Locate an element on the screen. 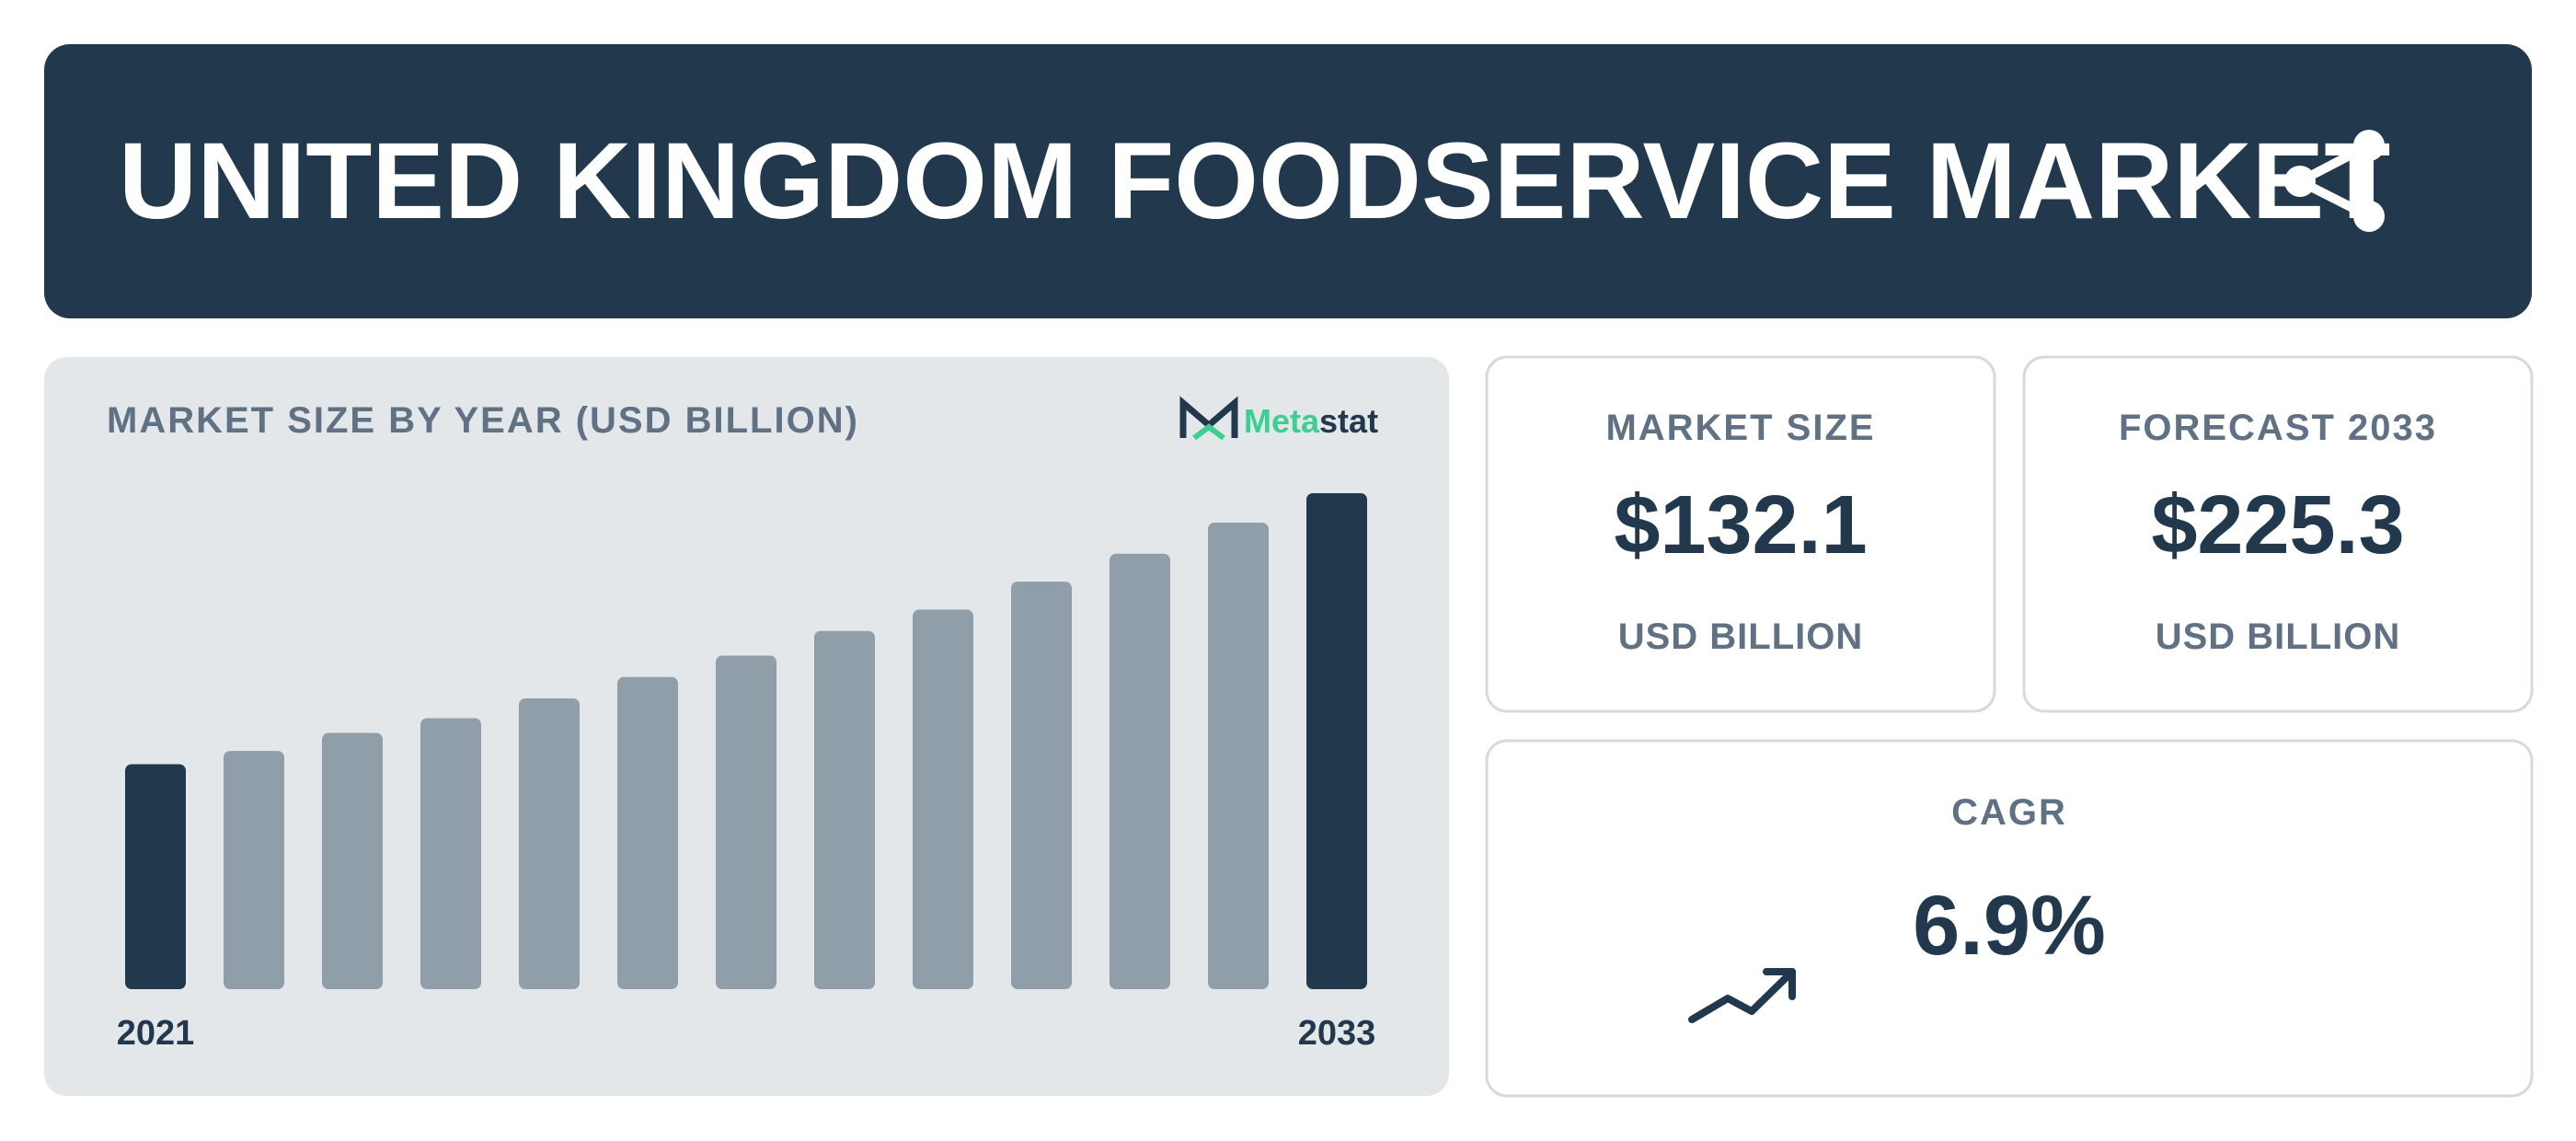 Image resolution: width=2576 pixels, height=1141 pixels. x-tick-label: 2033 is located at coordinates (1337, 1034).